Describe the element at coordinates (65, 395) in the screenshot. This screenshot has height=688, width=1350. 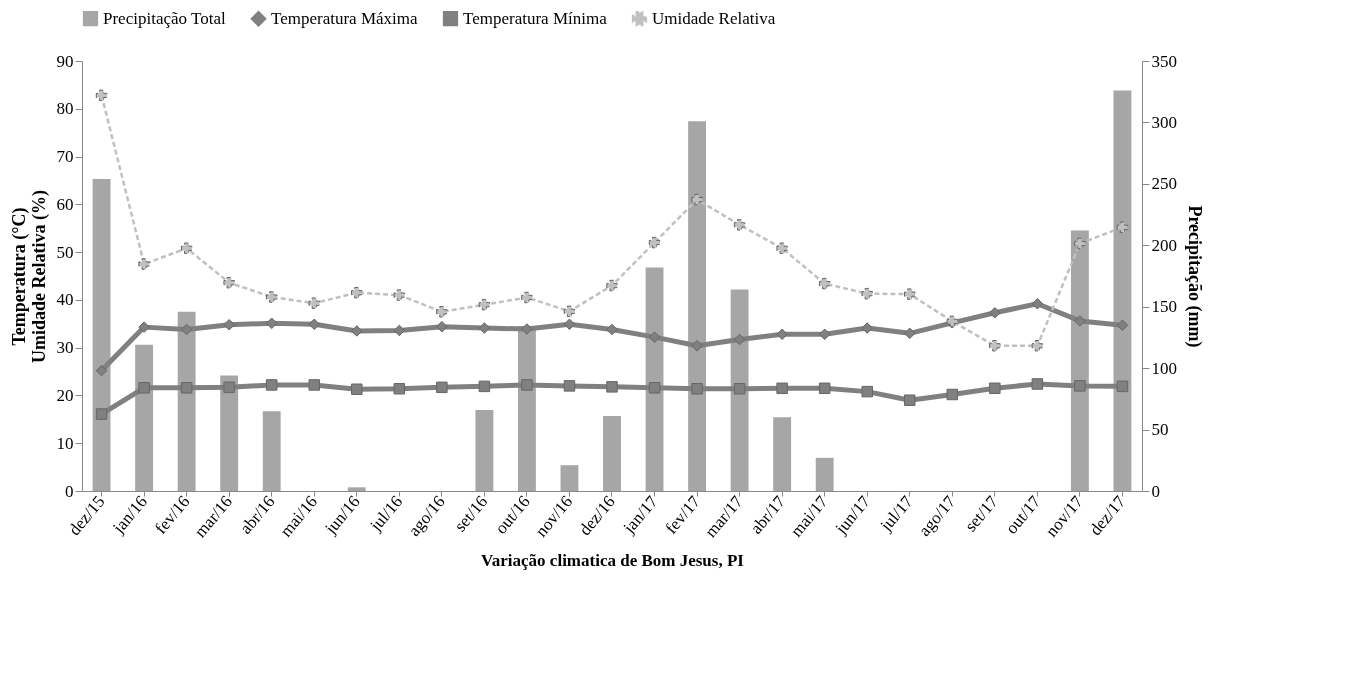
I see `y-tick-label: 20` at that location.